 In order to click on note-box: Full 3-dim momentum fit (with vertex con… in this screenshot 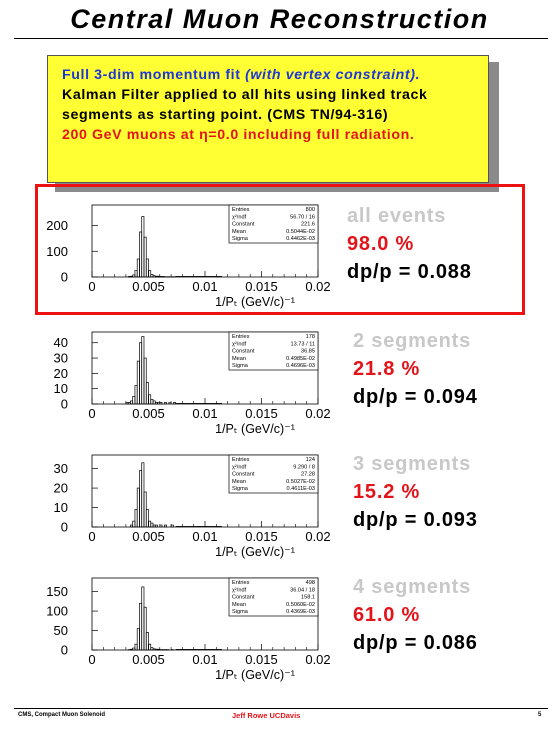, I will do `click(268, 119)`.